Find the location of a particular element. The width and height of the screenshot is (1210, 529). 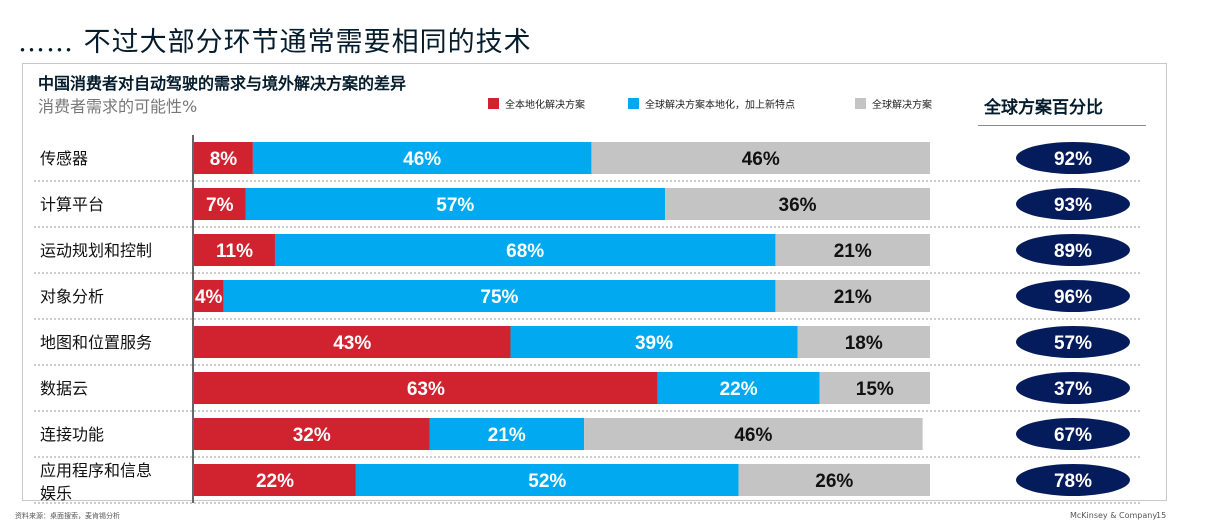

legend-swatch-blue is located at coordinates (633, 103).